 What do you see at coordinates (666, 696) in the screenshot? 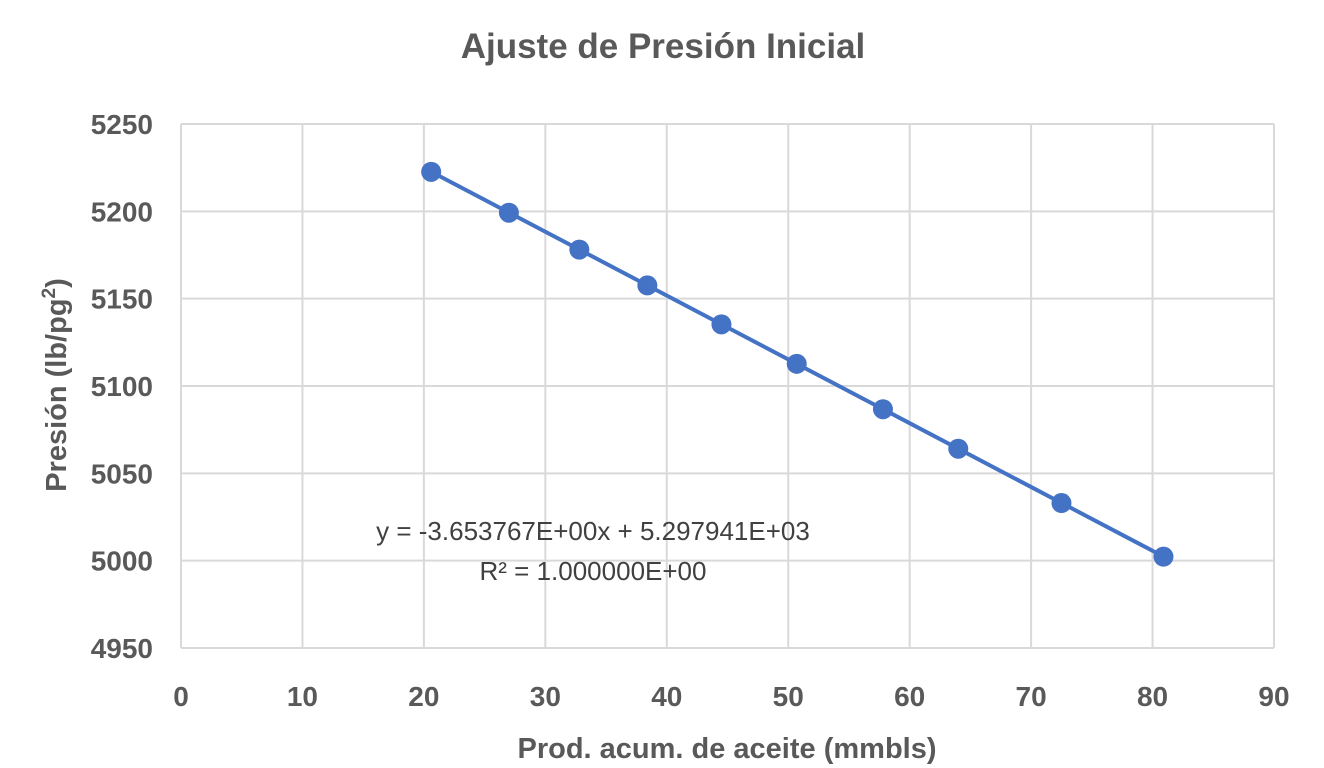
I see `x-tick-label: 40` at bounding box center [666, 696].